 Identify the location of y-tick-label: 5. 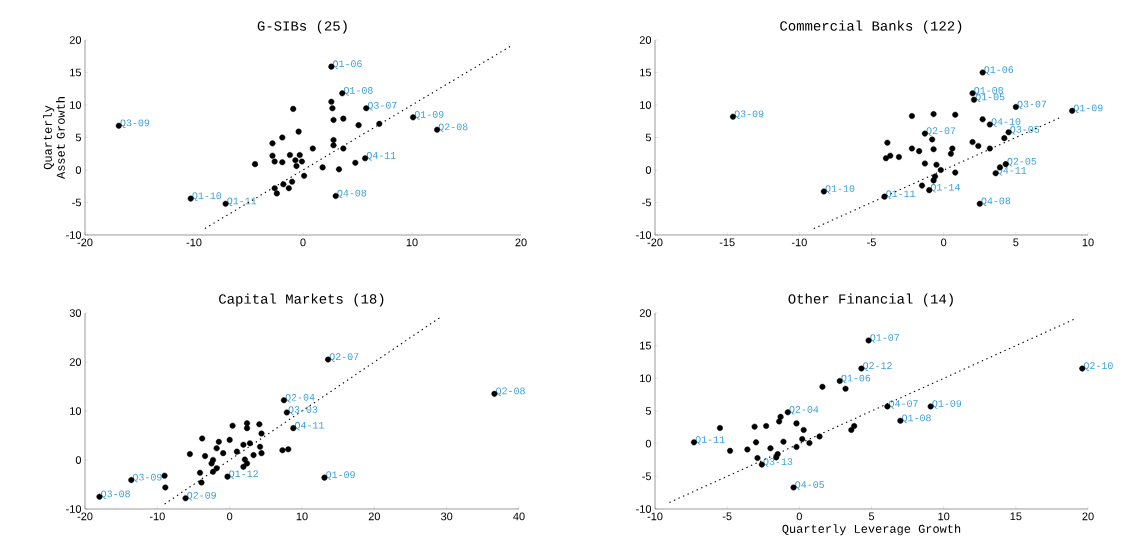
(648, 137).